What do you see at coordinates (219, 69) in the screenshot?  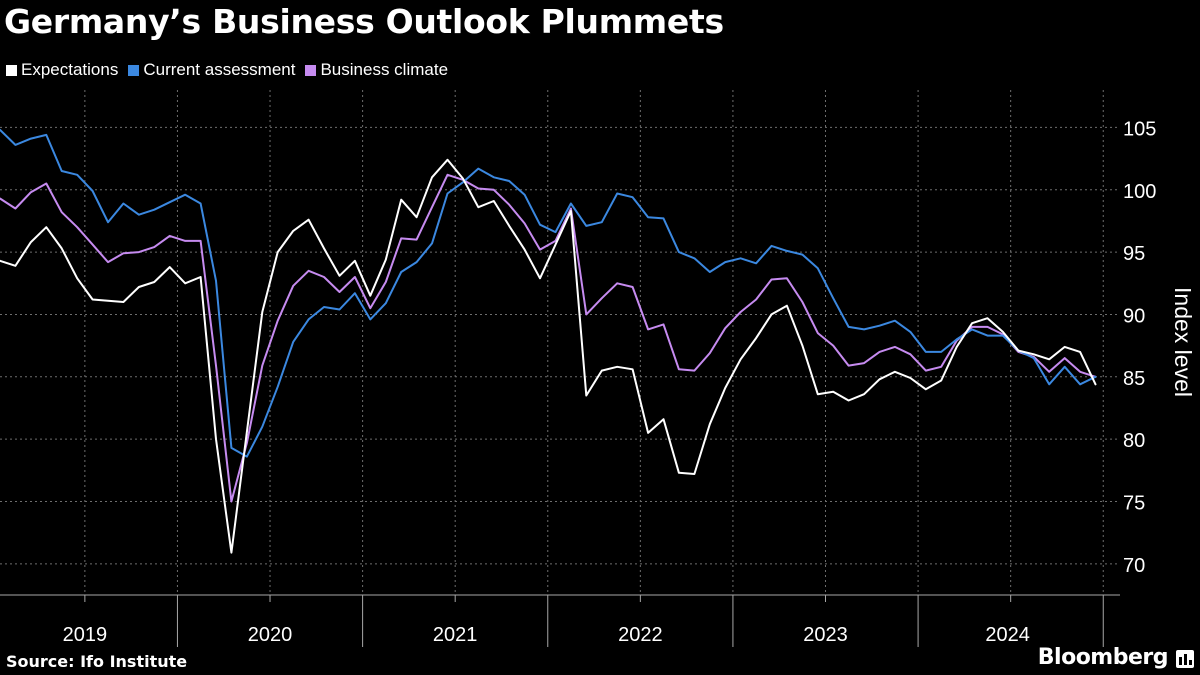 I see `legend-label-current-assessment: Current assessment` at bounding box center [219, 69].